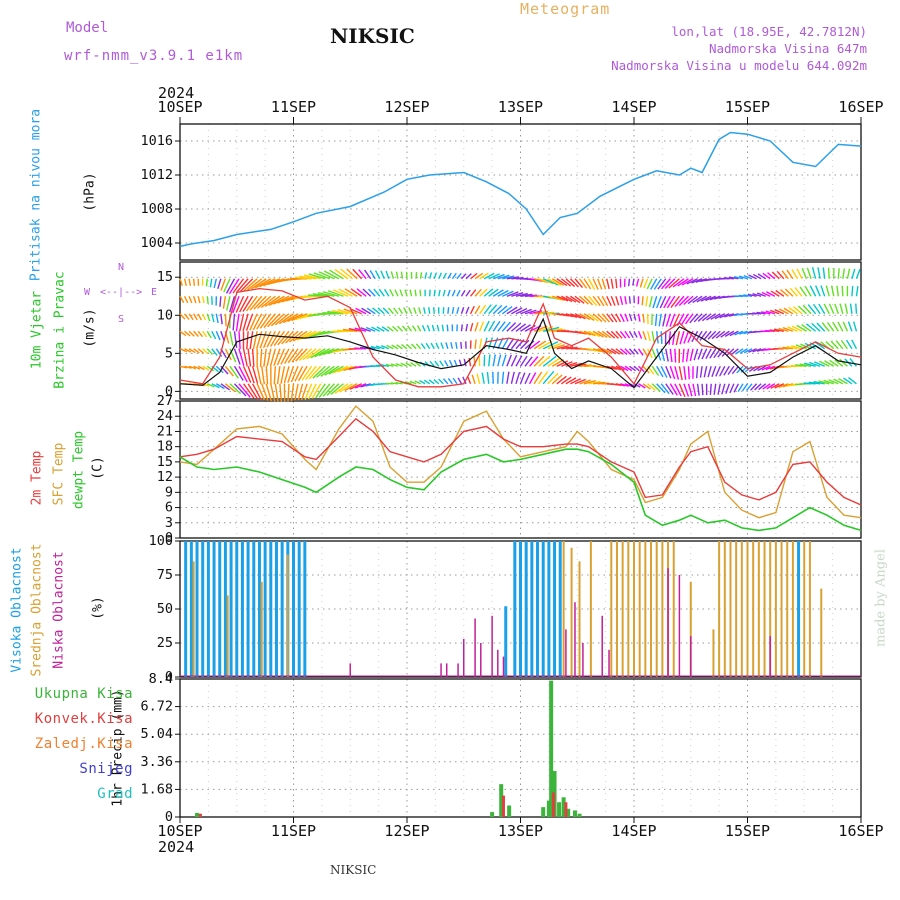 The image size is (900, 900). What do you see at coordinates (372, 36) in the screenshot?
I see `station-title: NIKSIC` at bounding box center [372, 36].